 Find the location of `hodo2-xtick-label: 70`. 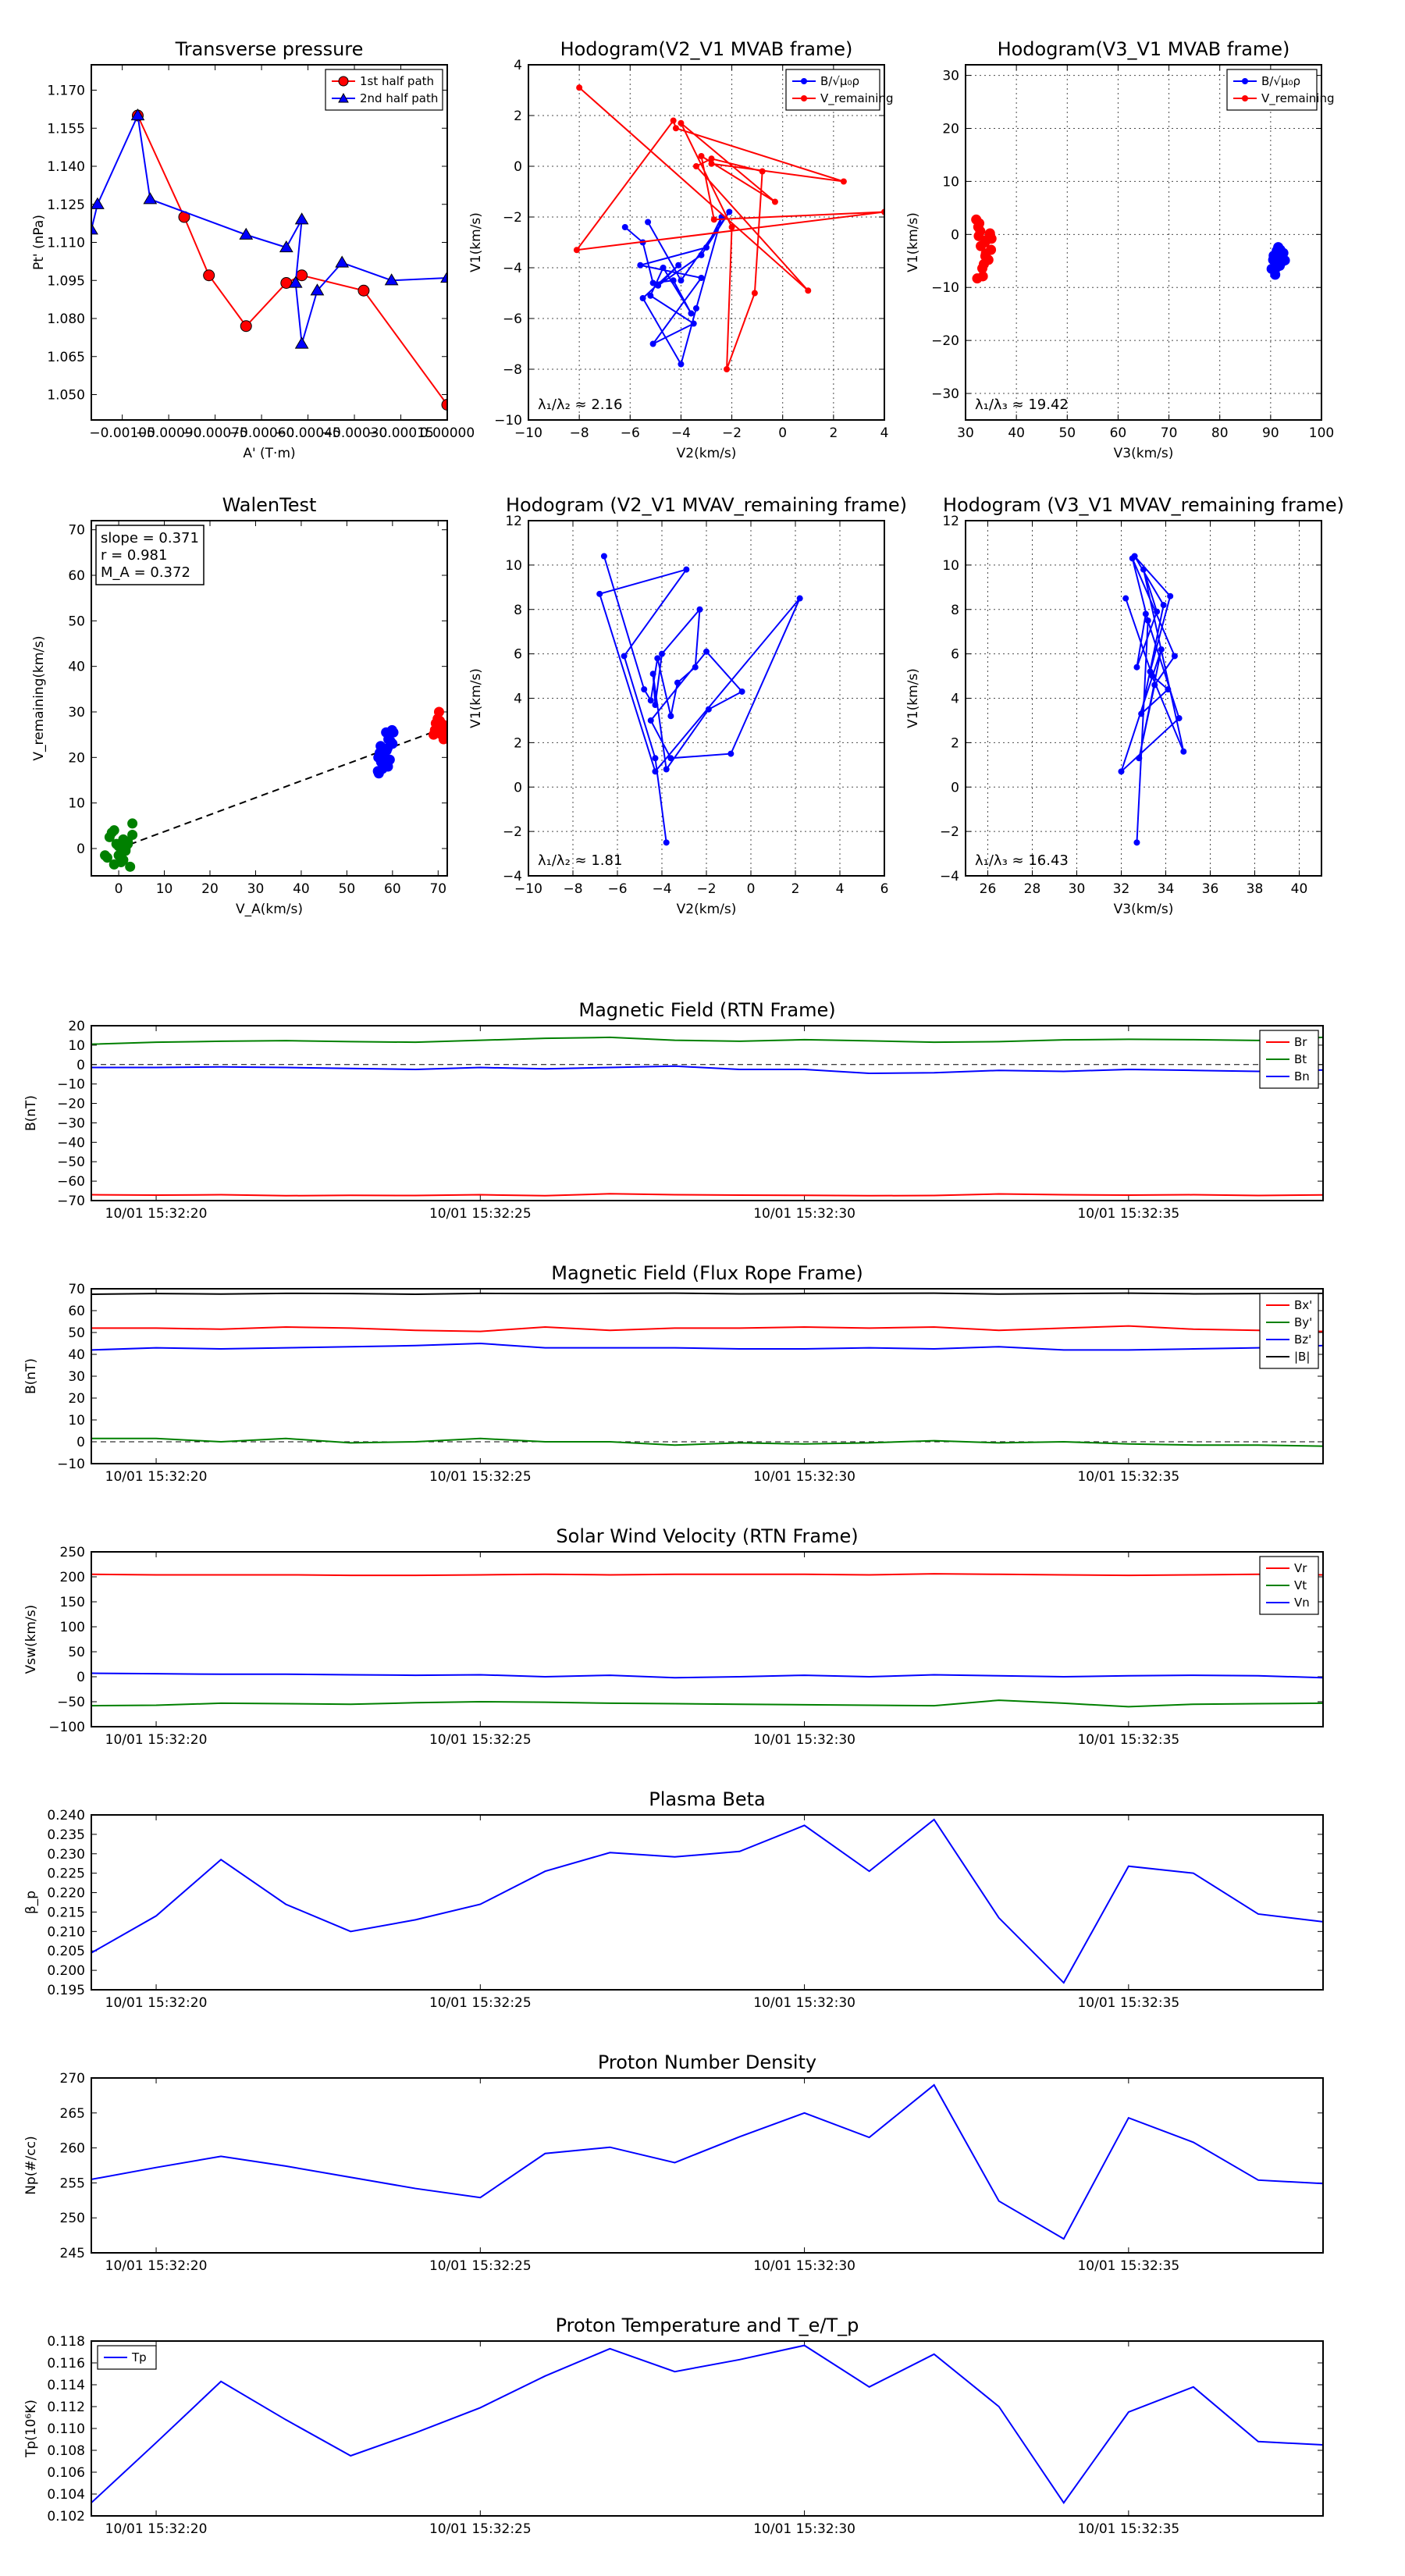

hodo2-xtick-label: 70 is located at coordinates (1169, 433).